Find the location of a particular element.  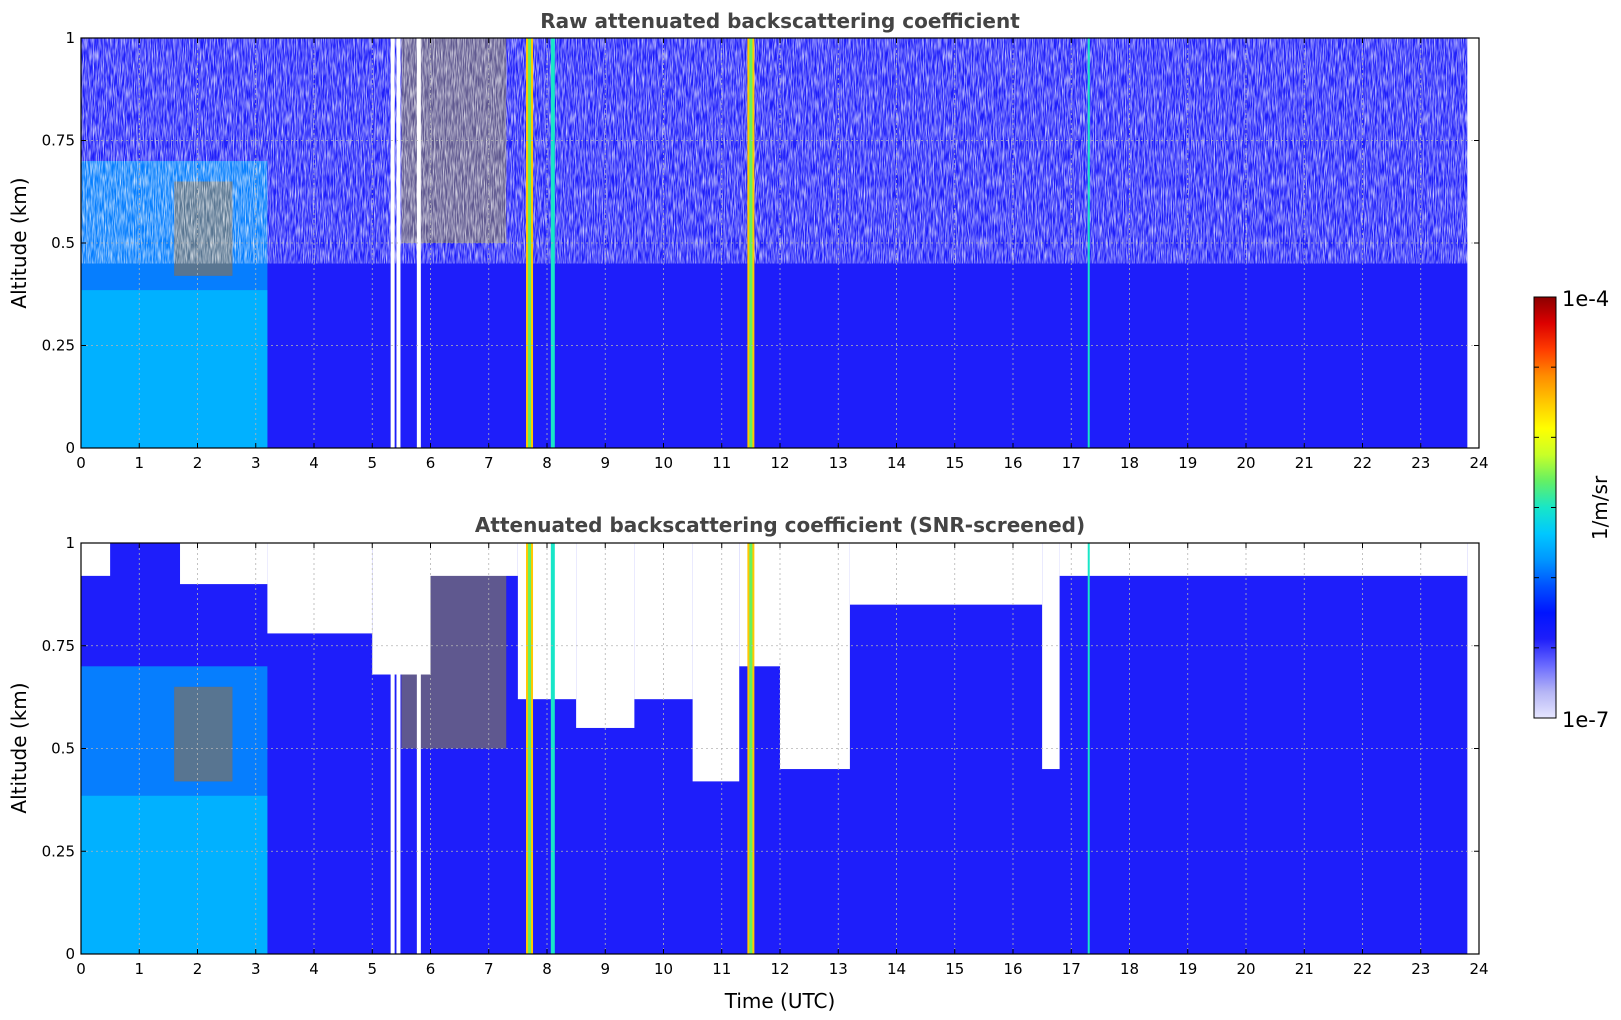

bottom-y-axis-label: Altitude (km) is located at coordinates (19, 747).